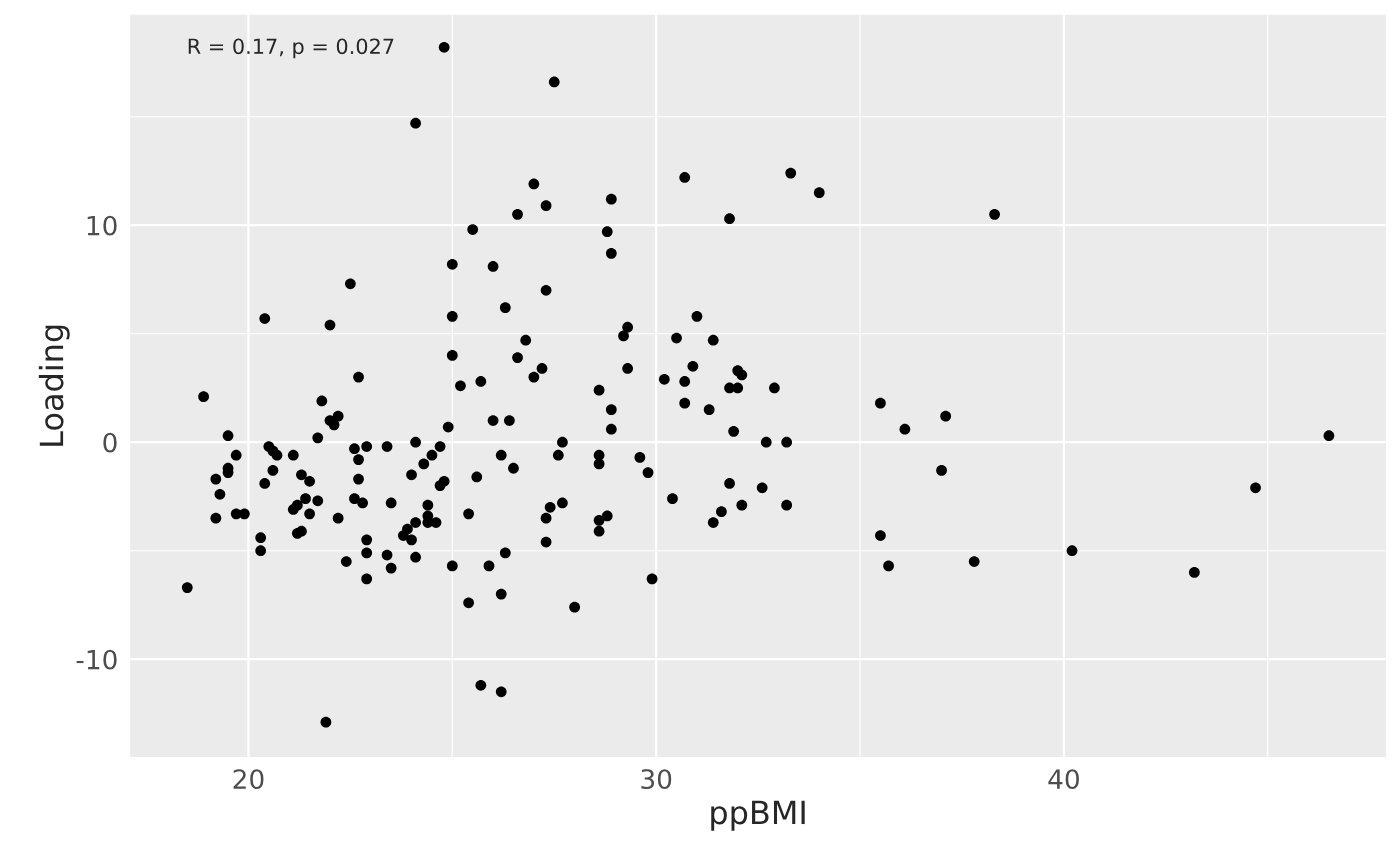 The image size is (1400, 865). I want to click on y-tick-label: -10, so click(96, 659).